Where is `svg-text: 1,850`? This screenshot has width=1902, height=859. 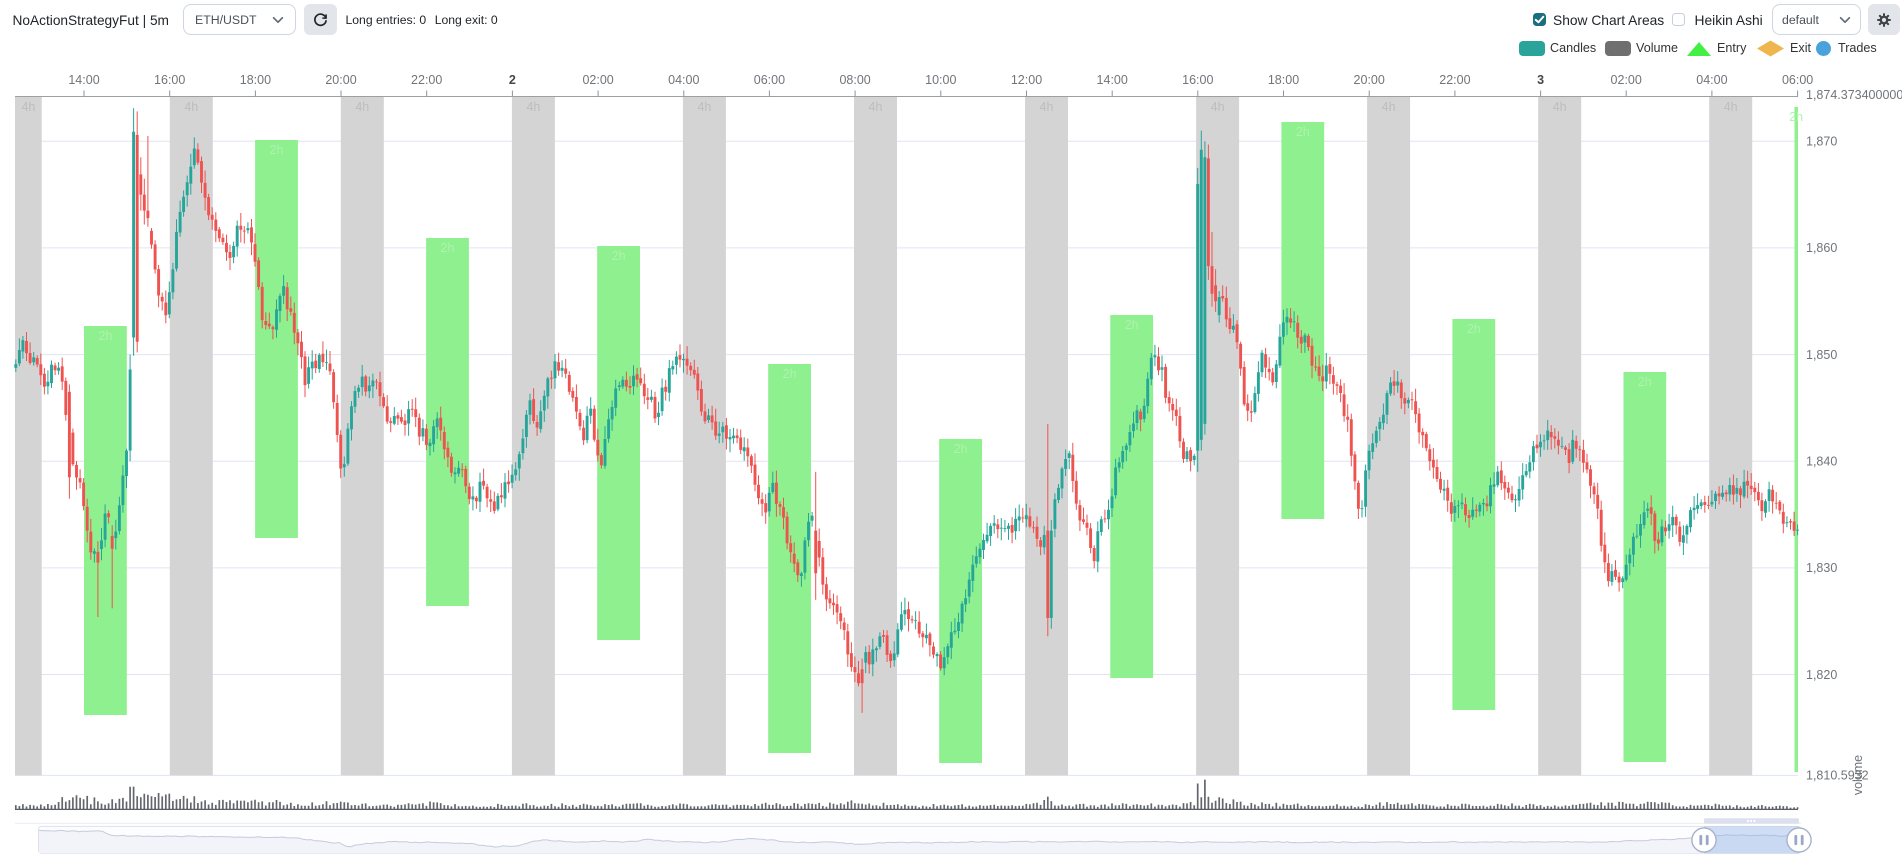 svg-text: 1,850 is located at coordinates (1821, 355).